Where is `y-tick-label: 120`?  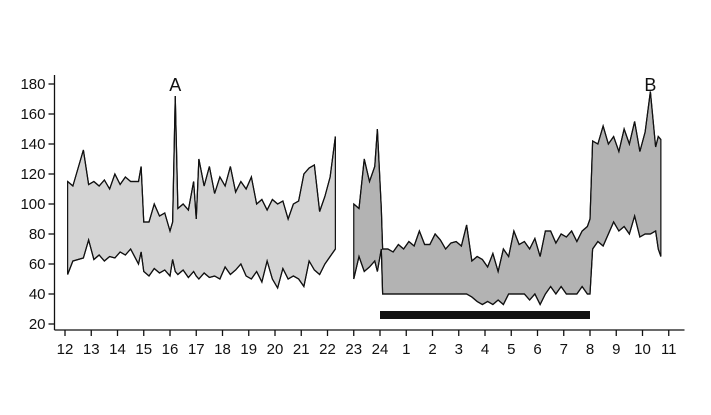 y-tick-label: 120 is located at coordinates (32, 174).